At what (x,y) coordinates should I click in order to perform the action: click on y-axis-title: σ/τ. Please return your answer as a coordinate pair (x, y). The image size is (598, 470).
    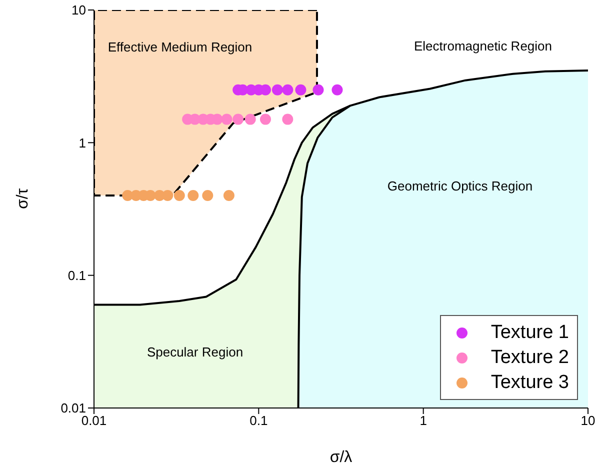
    Looking at the image, I should click on (23, 198).